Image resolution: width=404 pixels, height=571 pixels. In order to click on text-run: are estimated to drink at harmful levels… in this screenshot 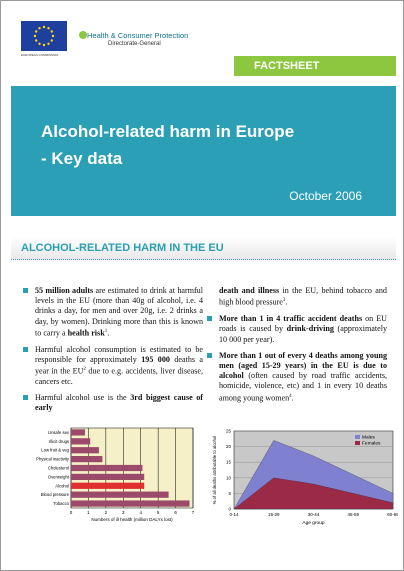, I will do `click(119, 312)`.